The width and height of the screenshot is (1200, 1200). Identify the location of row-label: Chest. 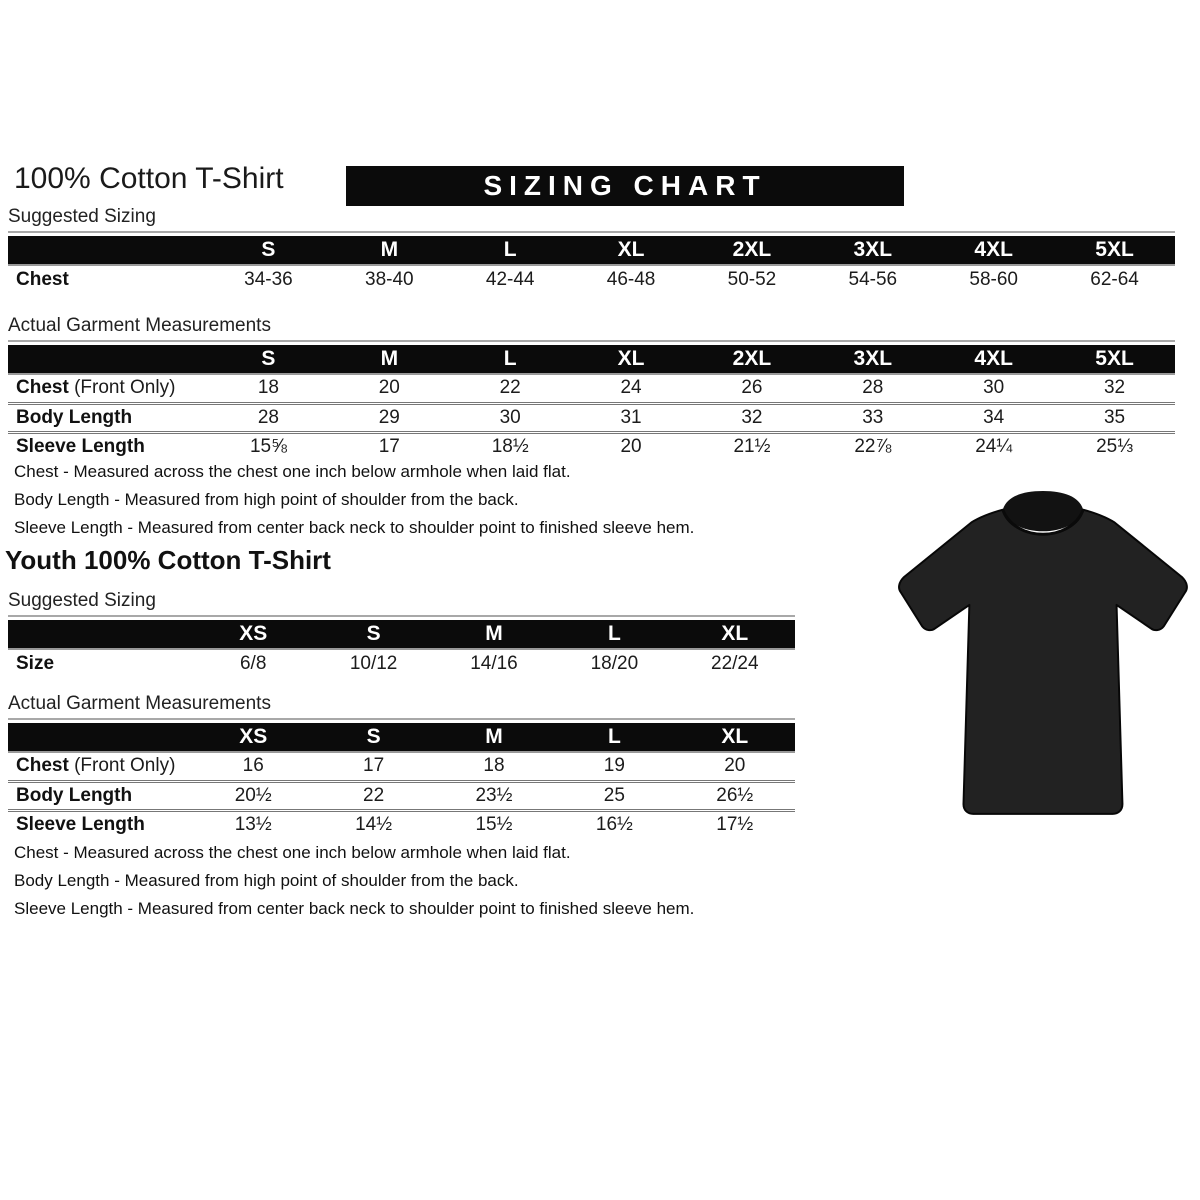
(108, 279).